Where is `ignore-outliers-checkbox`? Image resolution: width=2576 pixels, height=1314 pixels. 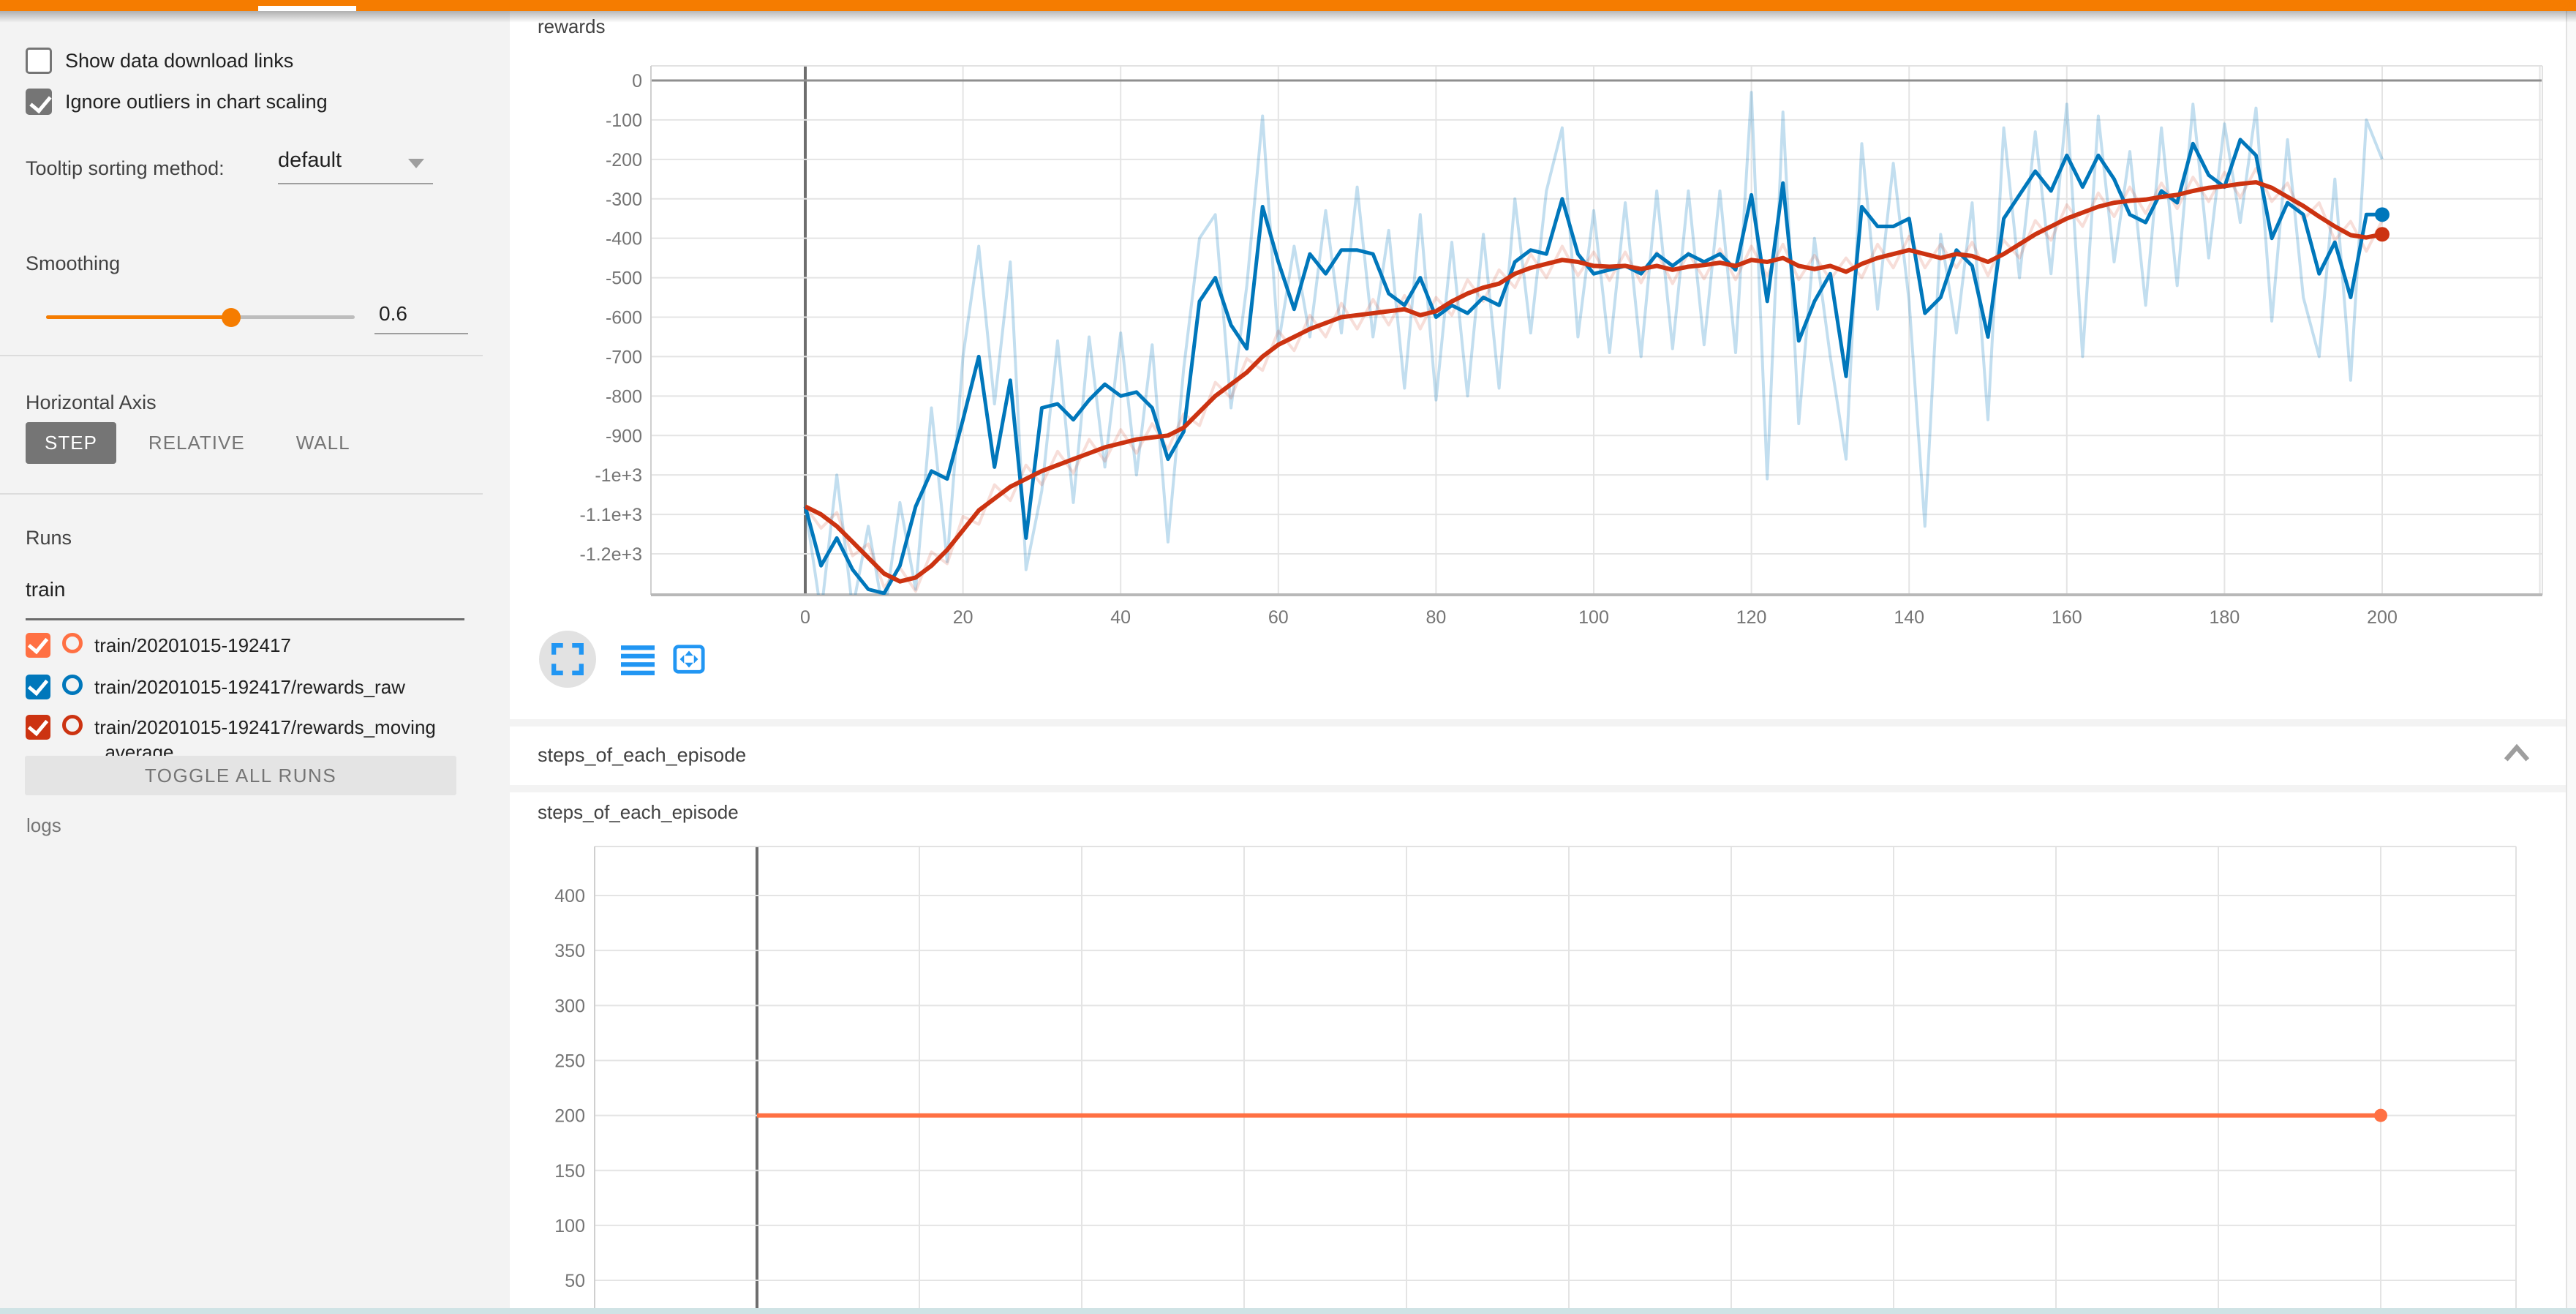 ignore-outliers-checkbox is located at coordinates (39, 102).